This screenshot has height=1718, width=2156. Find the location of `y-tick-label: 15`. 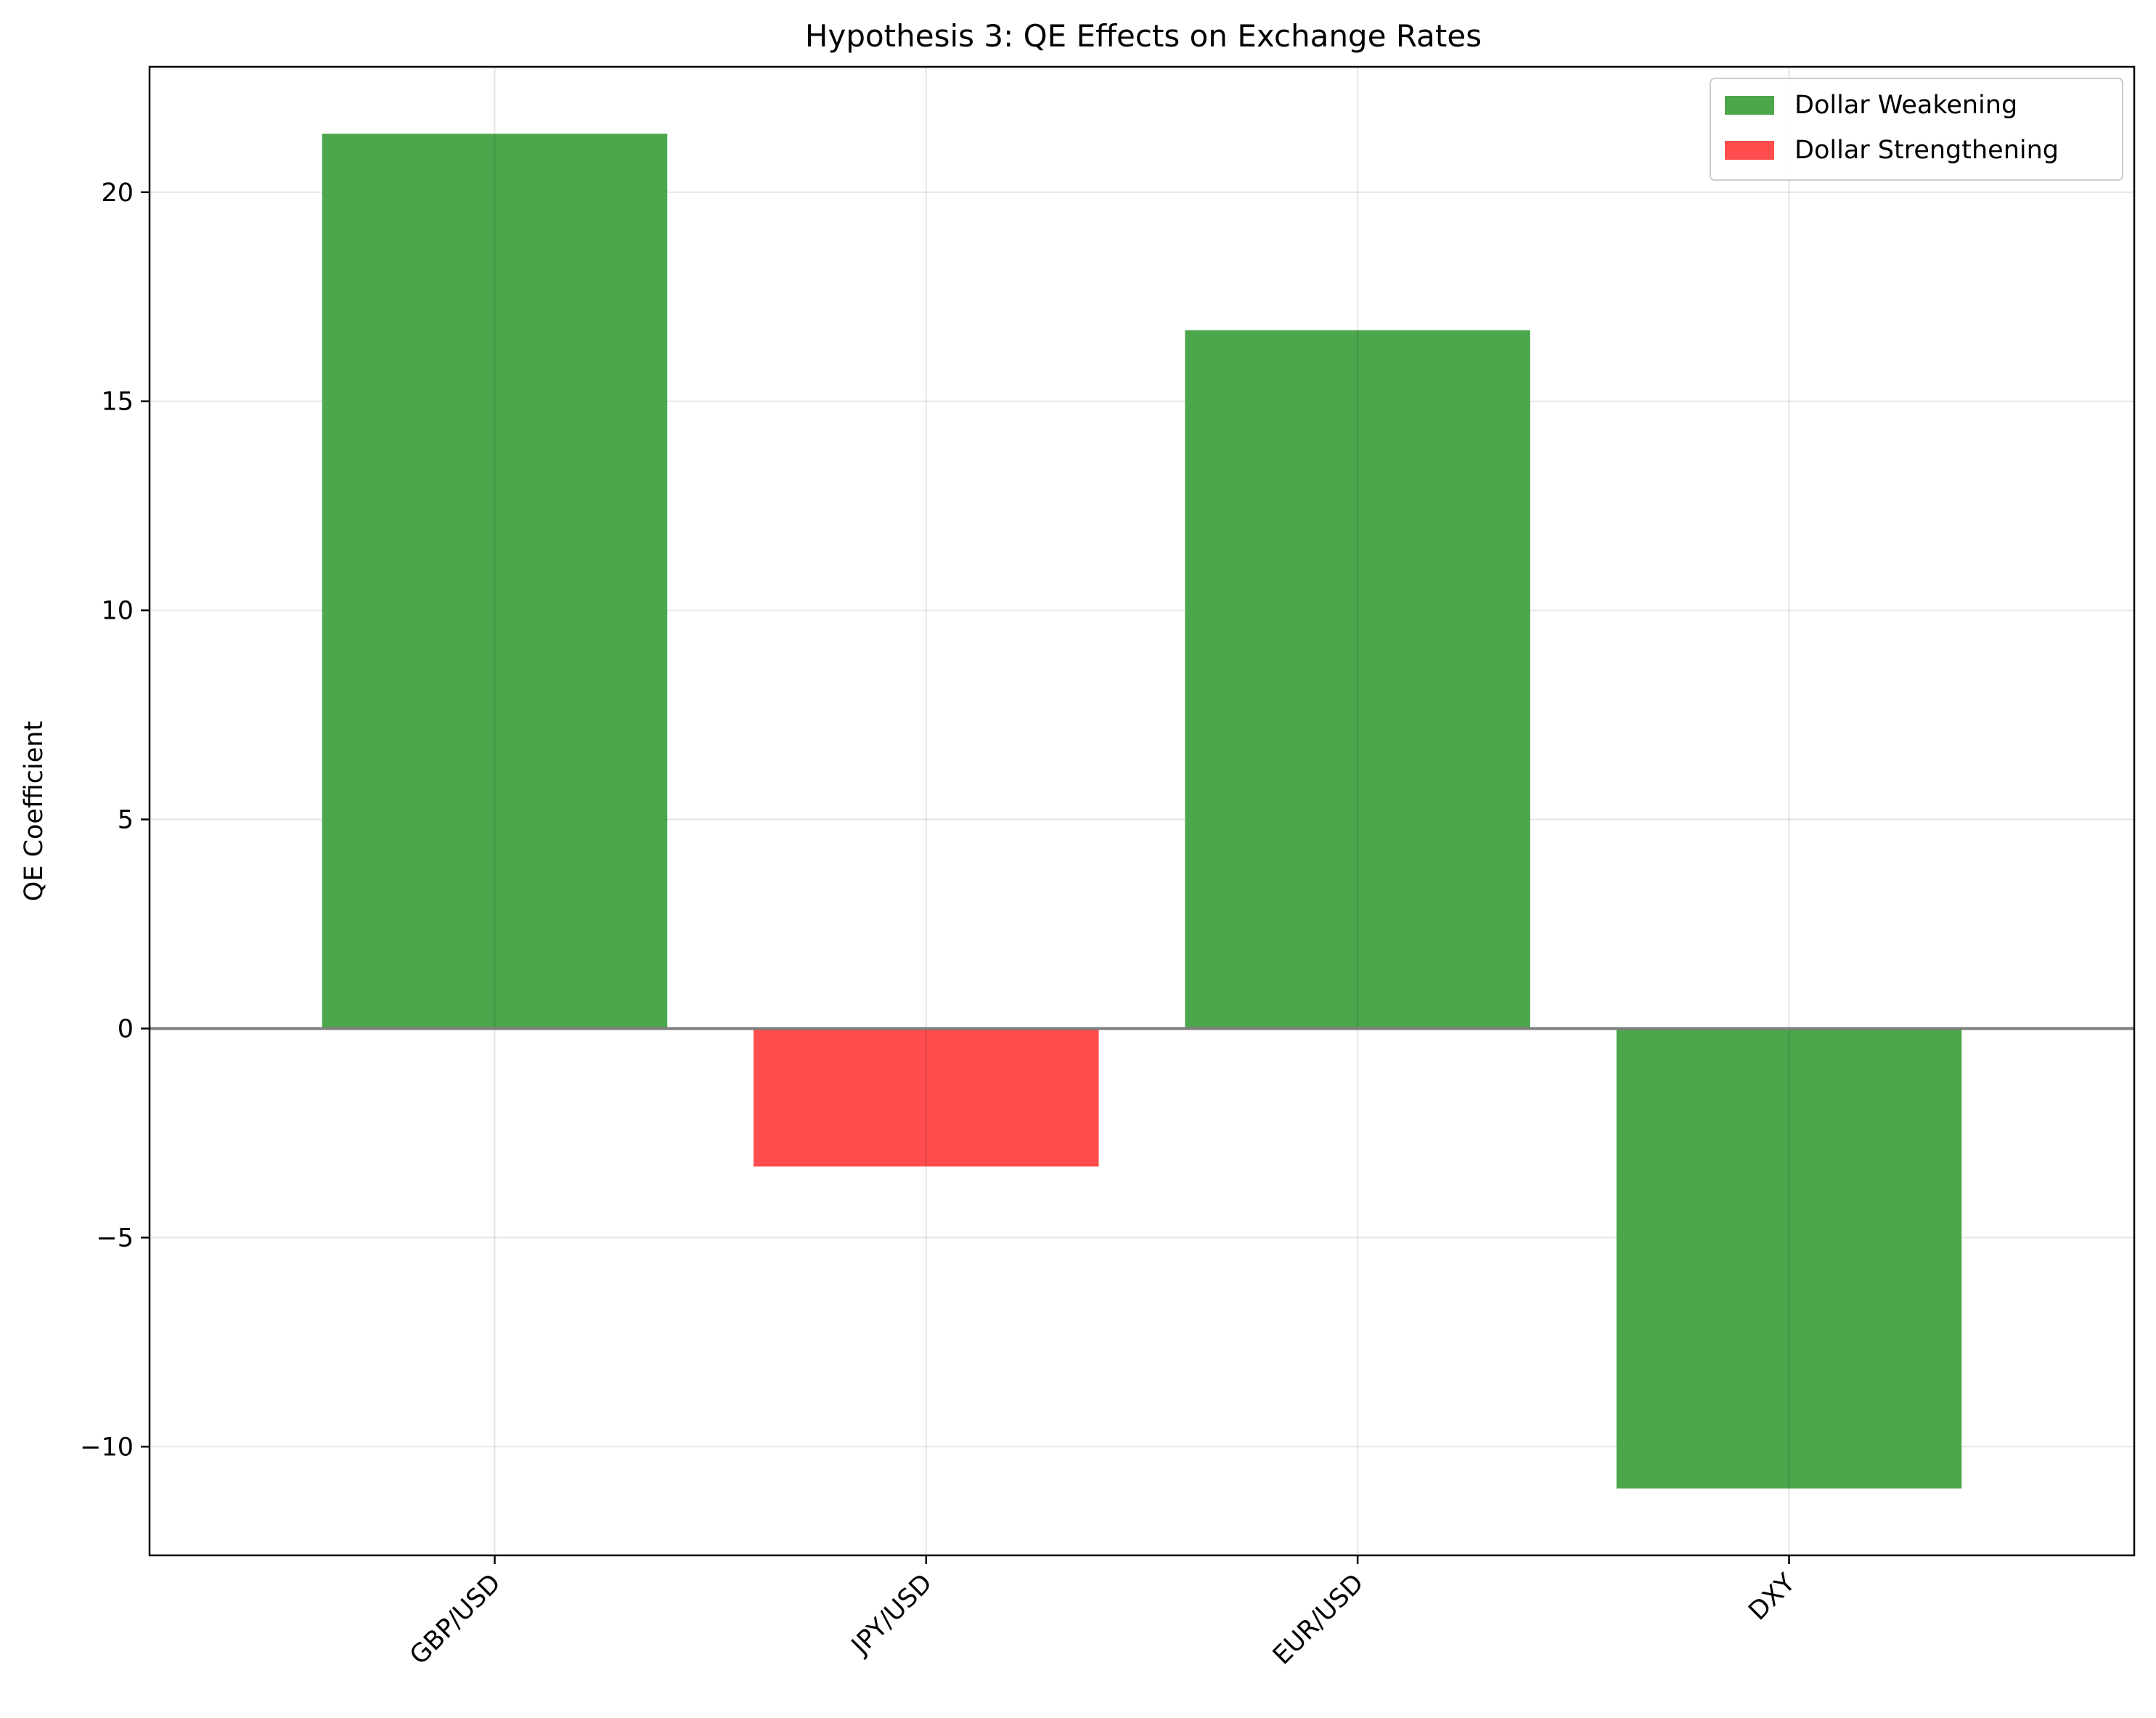

y-tick-label: 15 is located at coordinates (118, 402).